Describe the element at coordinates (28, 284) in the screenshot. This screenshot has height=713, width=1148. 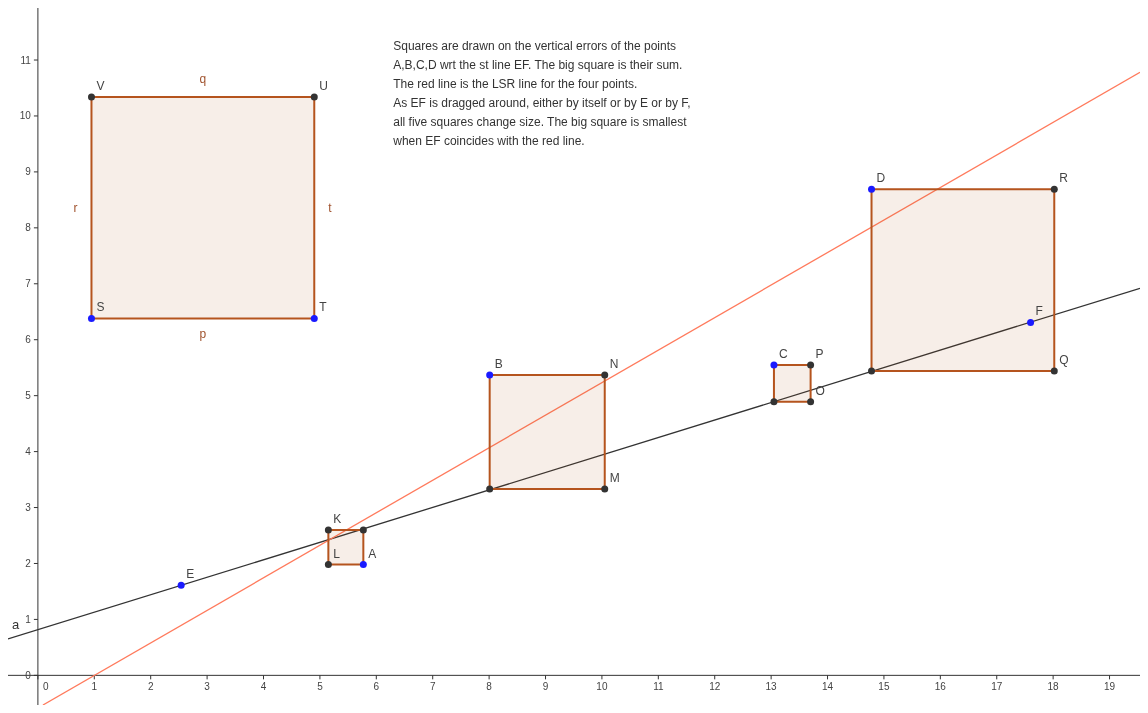
I see `y-tick-label: 7` at that location.